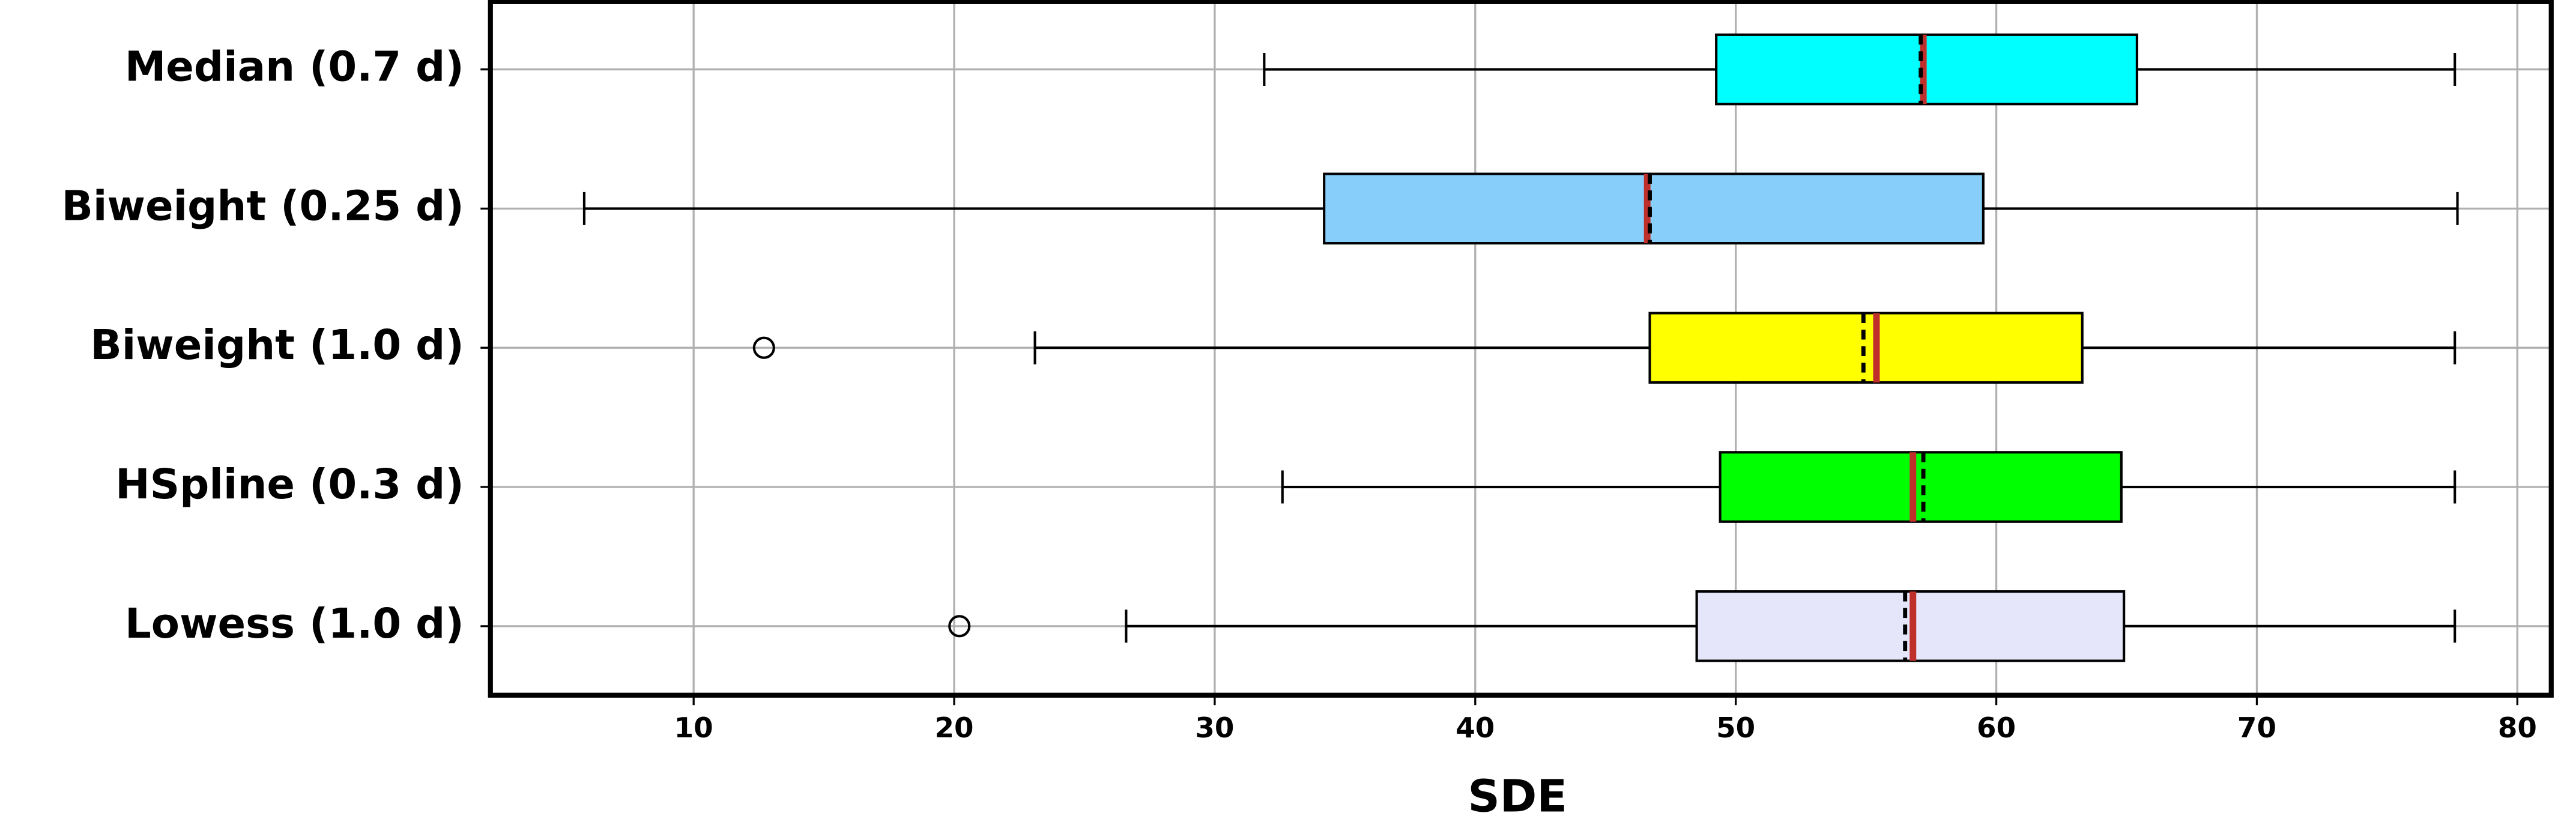 This screenshot has height=825, width=2576. What do you see at coordinates (693, 728) in the screenshot?
I see `x-tick-label: 10` at bounding box center [693, 728].